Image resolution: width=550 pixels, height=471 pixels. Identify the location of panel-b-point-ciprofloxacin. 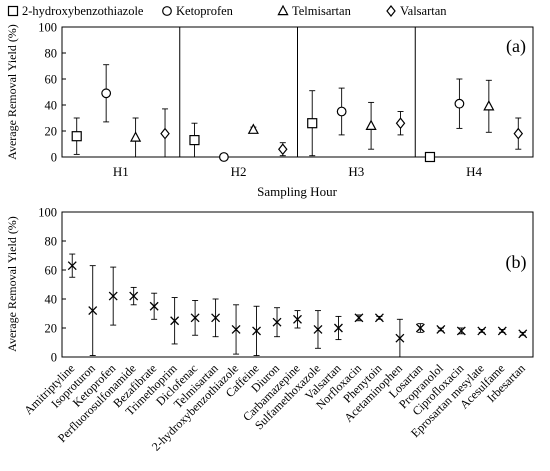
(461, 331).